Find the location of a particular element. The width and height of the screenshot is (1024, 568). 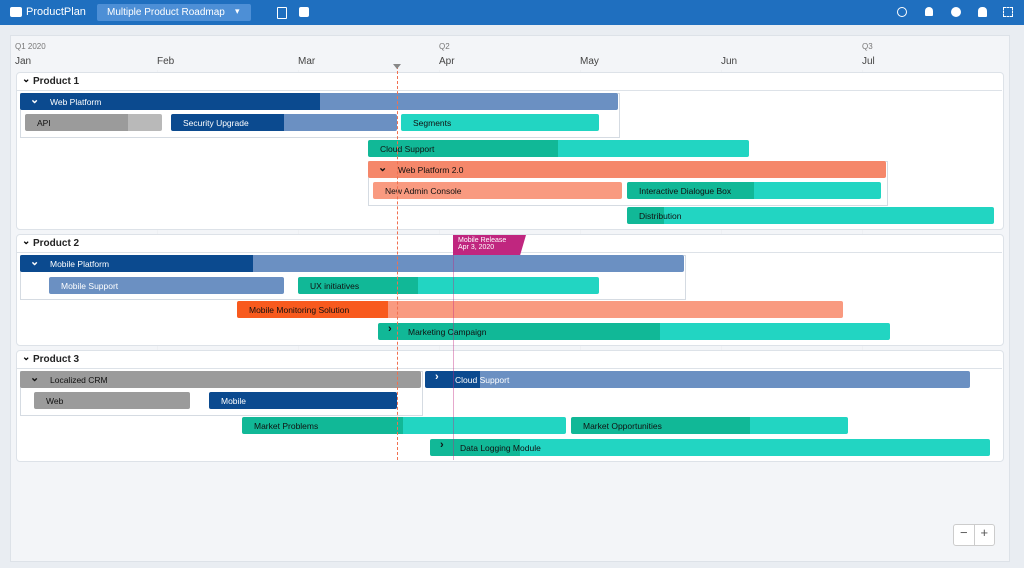

month-label: Jun is located at coordinates (729, 61).